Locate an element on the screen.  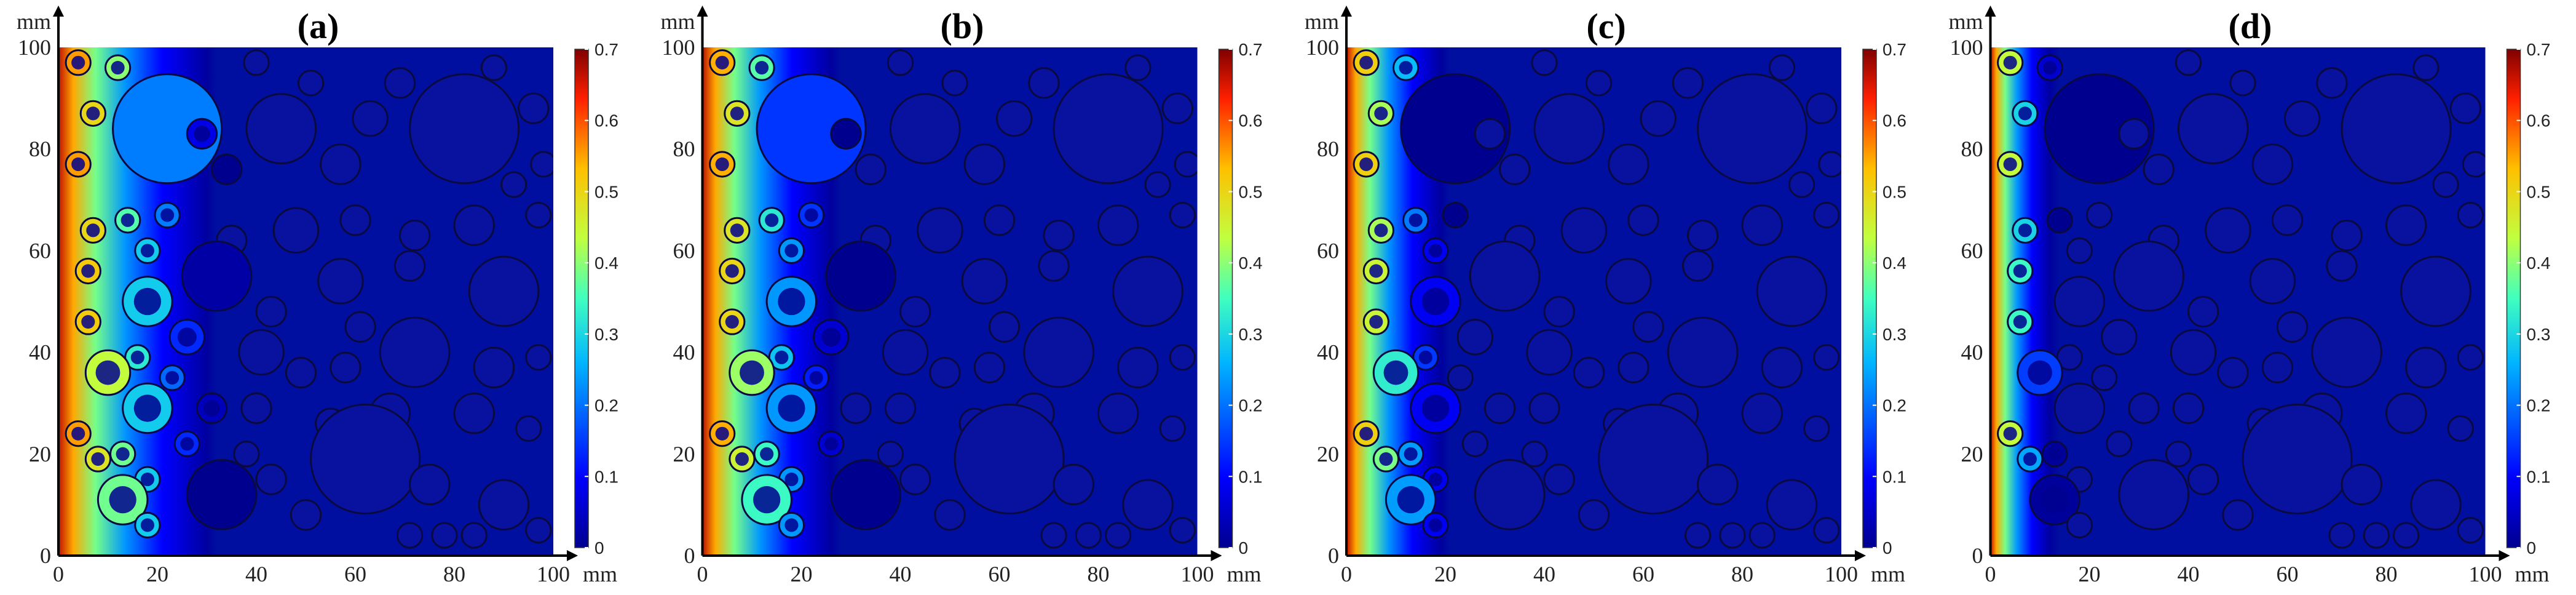
x-tick-label: 100 is located at coordinates (1842, 574).